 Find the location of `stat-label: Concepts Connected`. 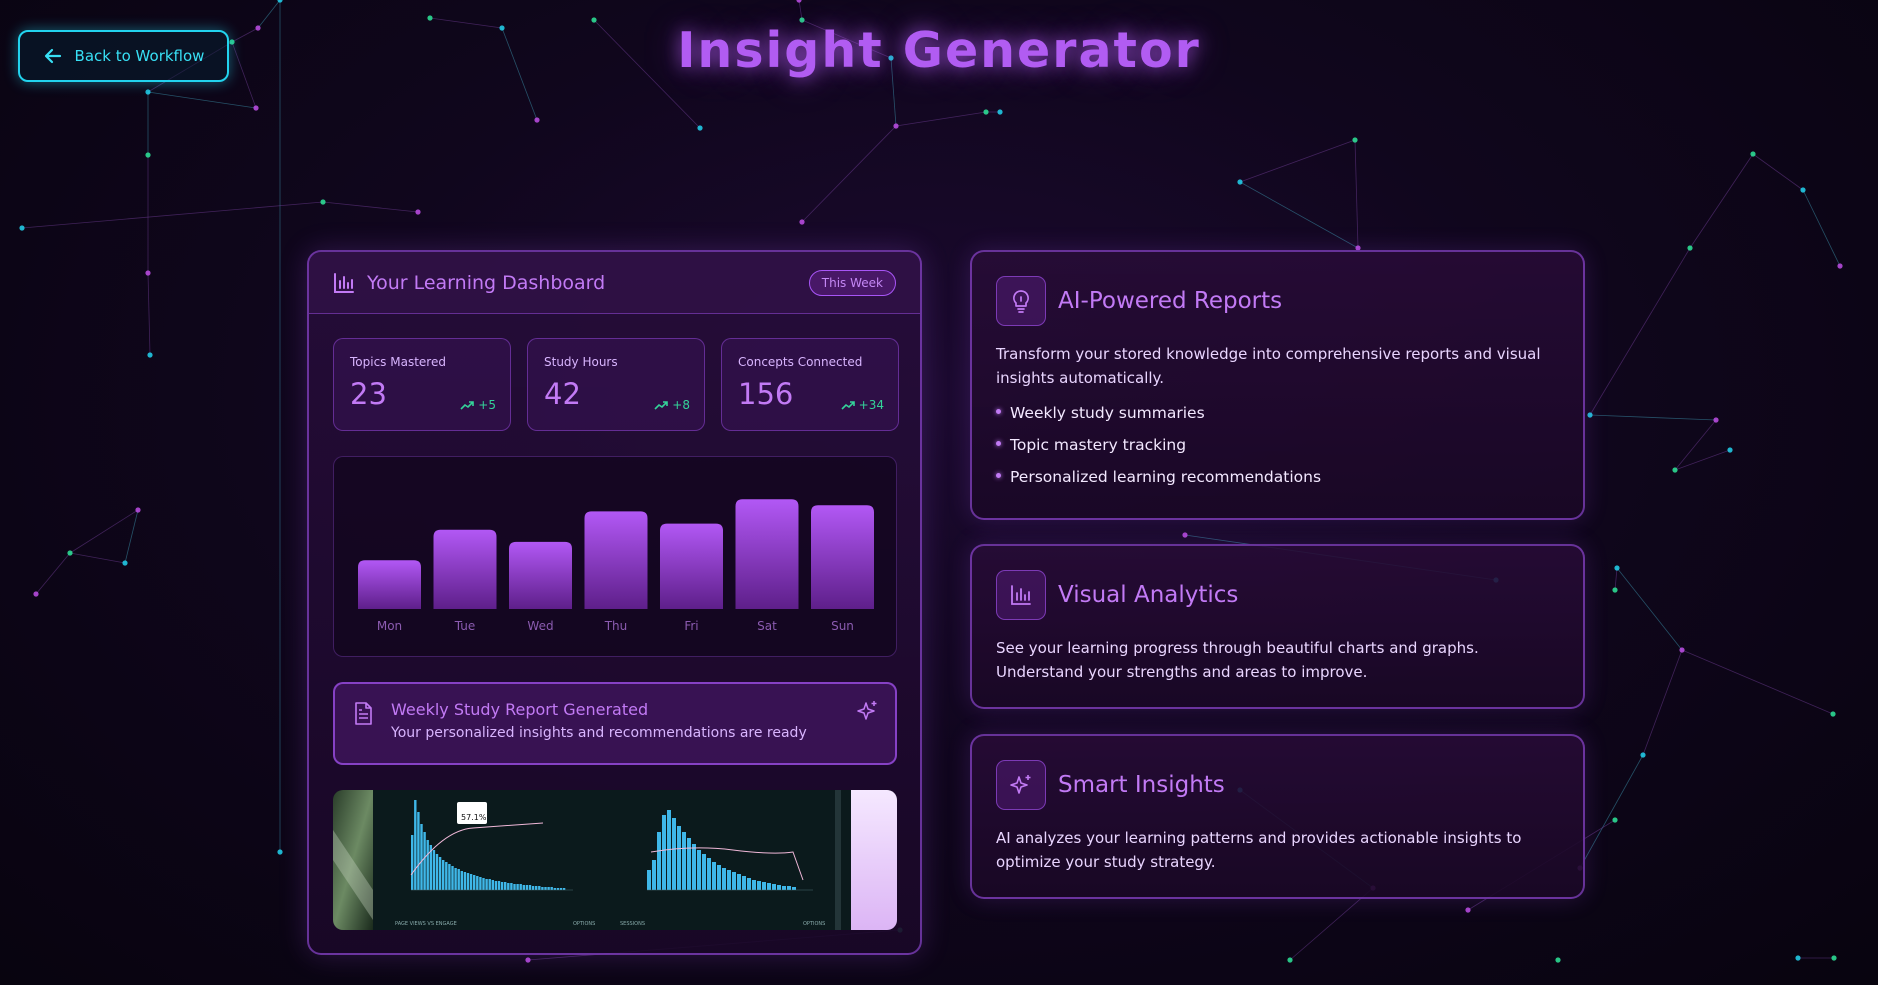

stat-label: Concepts Connected is located at coordinates (800, 362).